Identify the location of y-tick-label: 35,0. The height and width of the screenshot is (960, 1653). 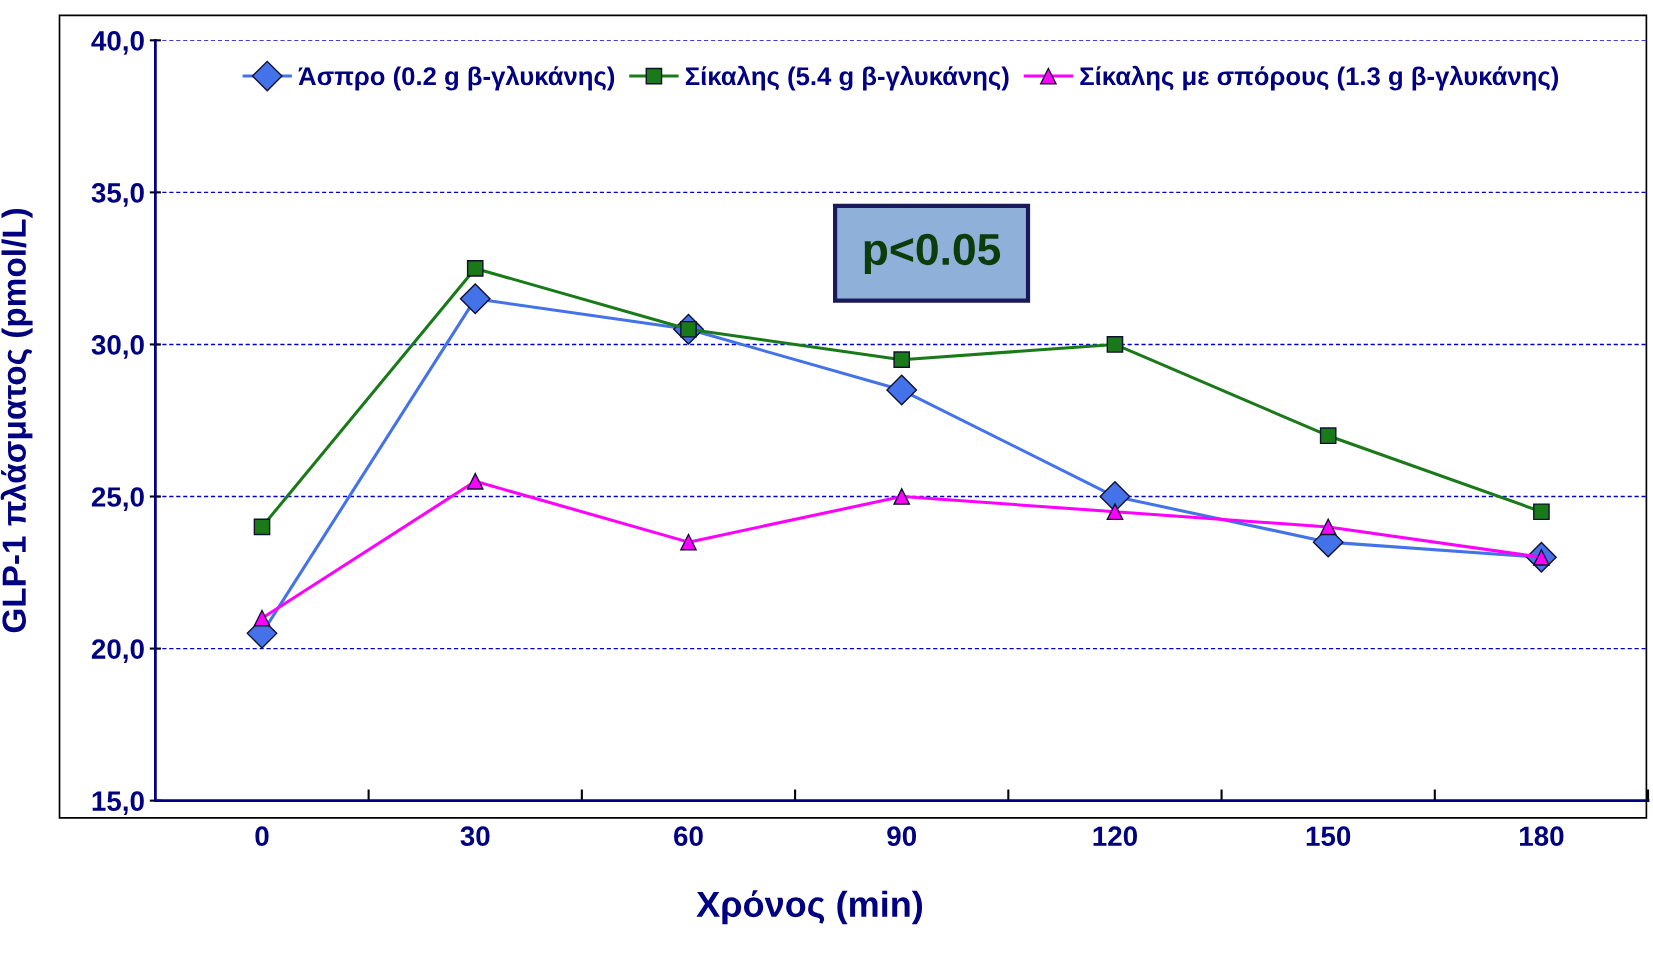
(117, 195).